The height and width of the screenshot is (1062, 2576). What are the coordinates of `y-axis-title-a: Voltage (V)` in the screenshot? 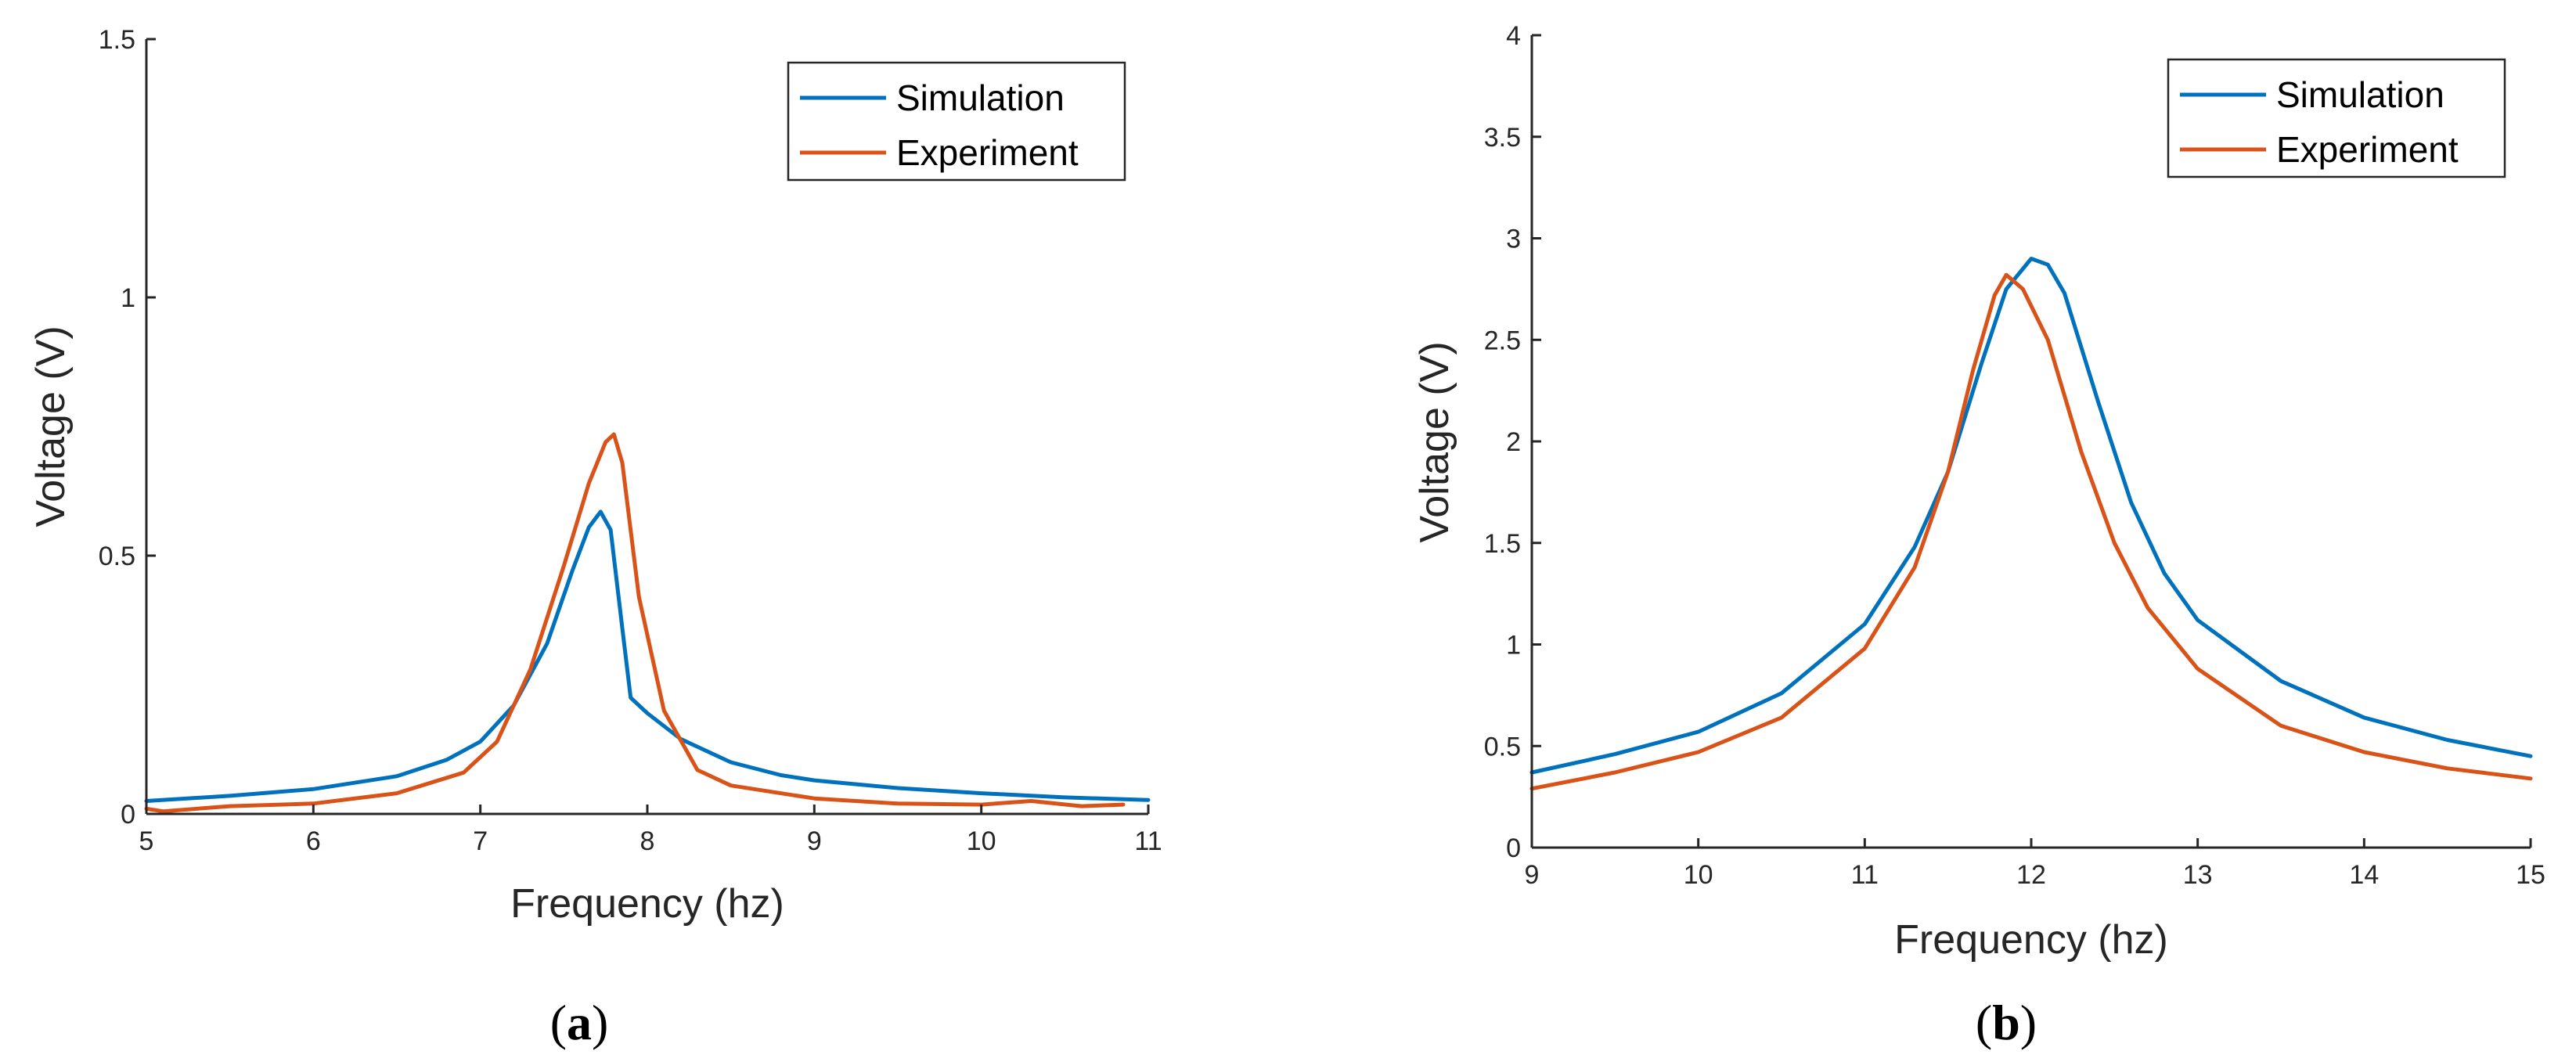 It's located at (51, 426).